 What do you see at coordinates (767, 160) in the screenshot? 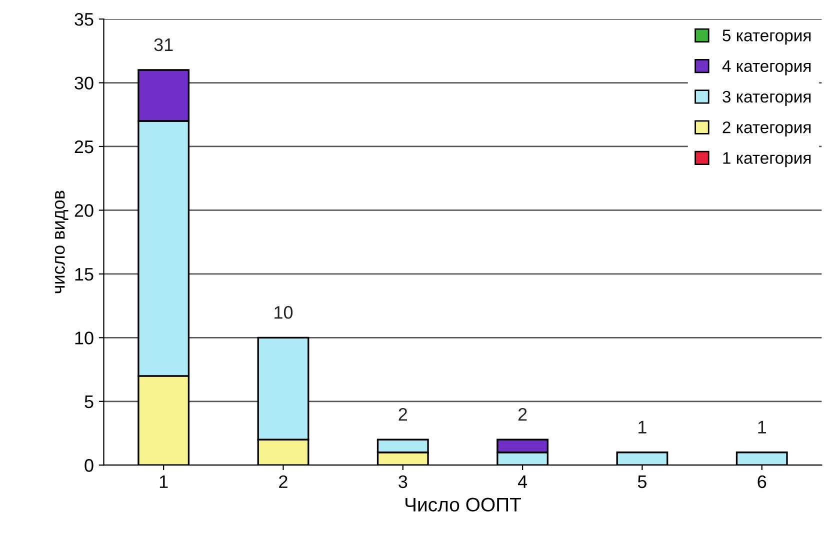
I see `legend-label: 1 категория` at bounding box center [767, 160].